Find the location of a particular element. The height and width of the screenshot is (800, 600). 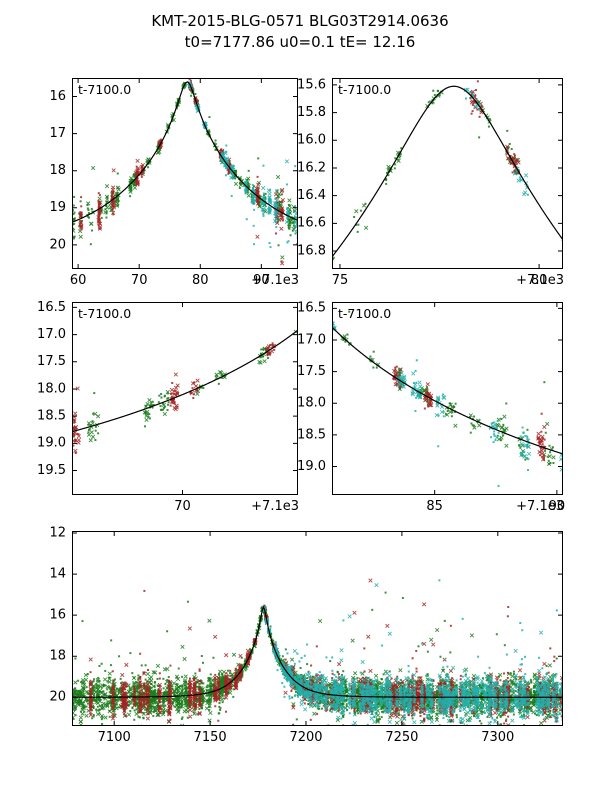

figure-subtitle-fit-parameters: t0=7177.86 u0=0.1 tE= 12.16 is located at coordinates (300, 42).